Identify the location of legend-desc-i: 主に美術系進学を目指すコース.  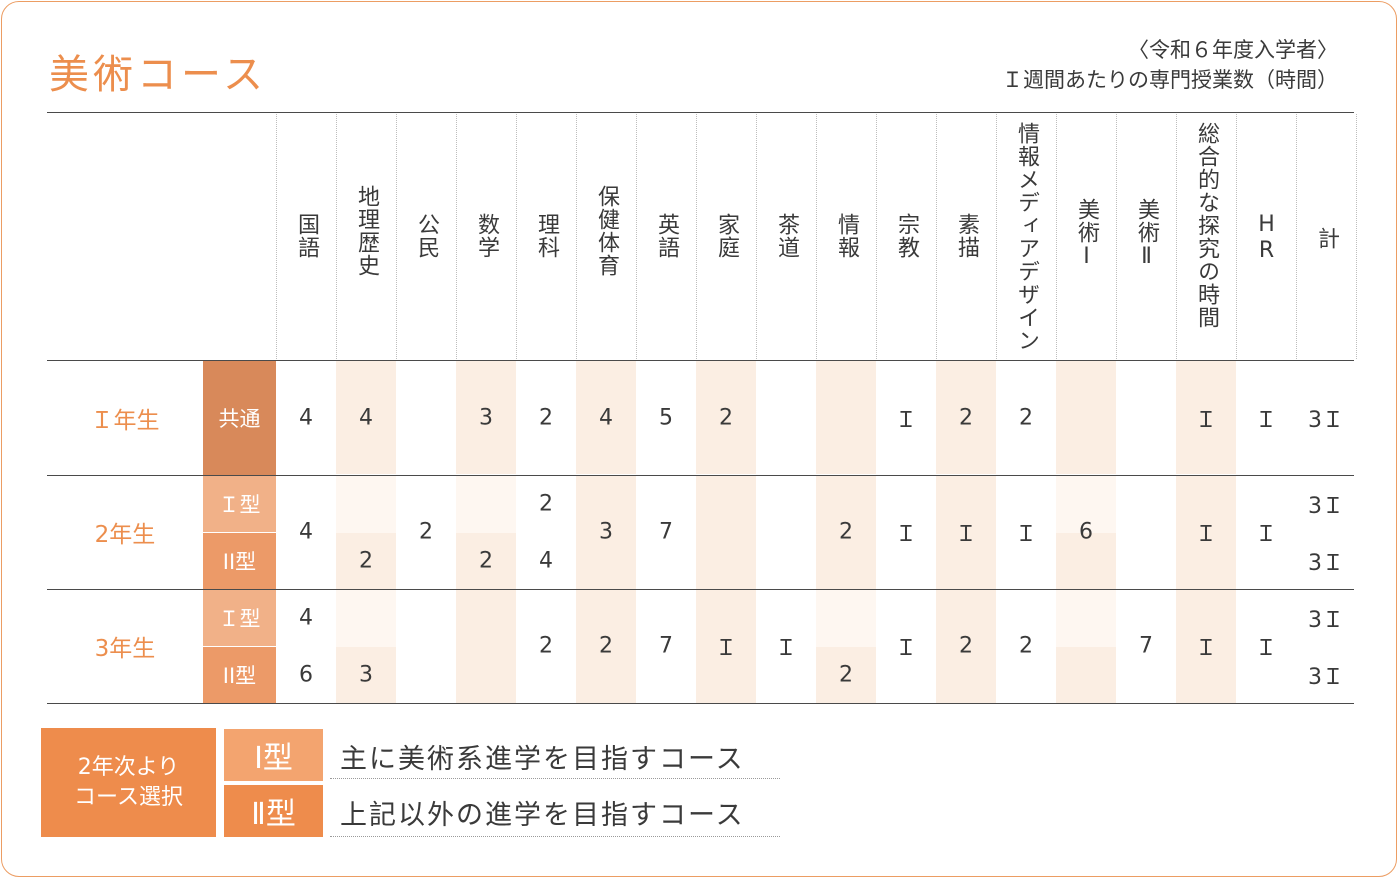
(542, 759).